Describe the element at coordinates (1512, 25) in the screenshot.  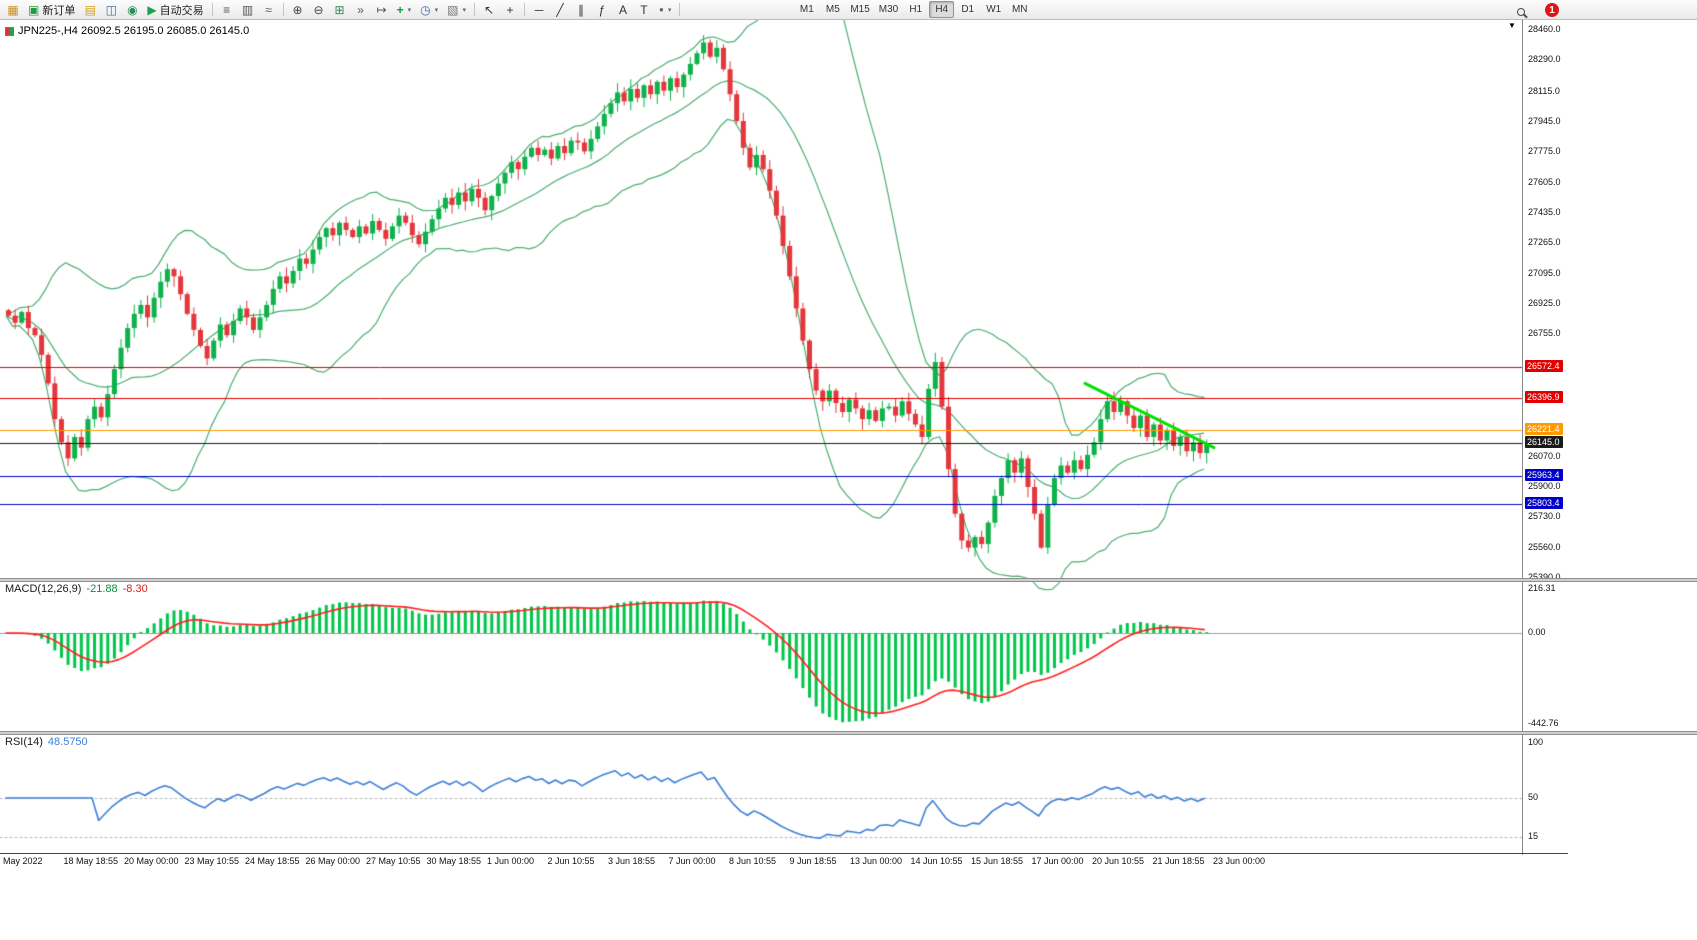
I see `chart-shift-marker-icon: ▼` at that location.